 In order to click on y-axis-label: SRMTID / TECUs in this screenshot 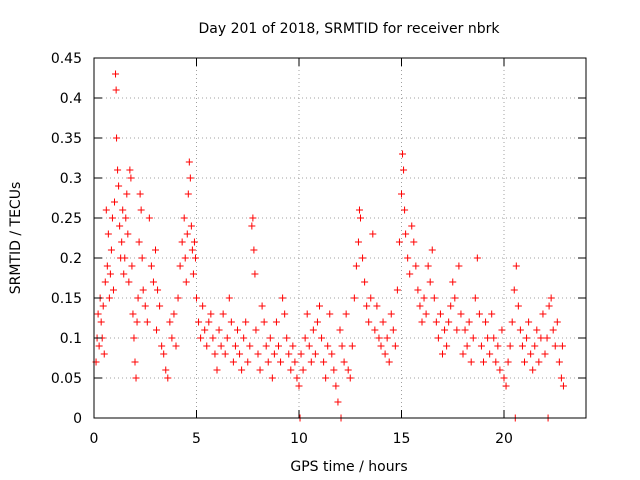, I will do `click(16, 238)`.